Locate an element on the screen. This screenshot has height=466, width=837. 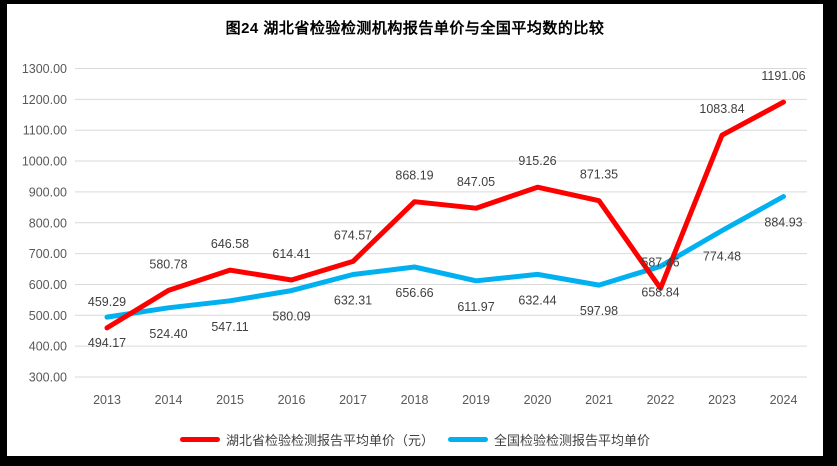
data-label: 632.31 is located at coordinates (353, 300).